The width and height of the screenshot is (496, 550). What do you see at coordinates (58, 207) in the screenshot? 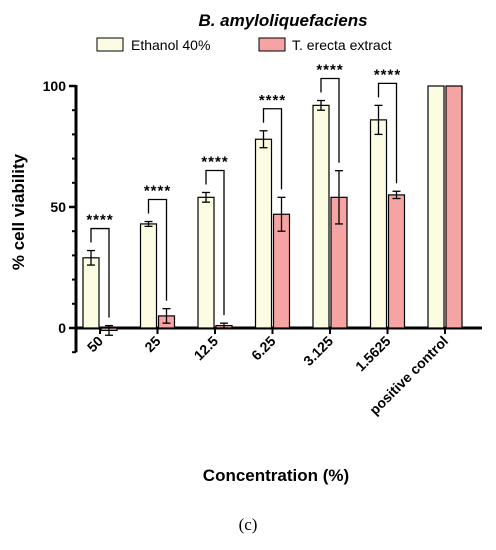
I see `y-tick-label: 50` at bounding box center [58, 207].